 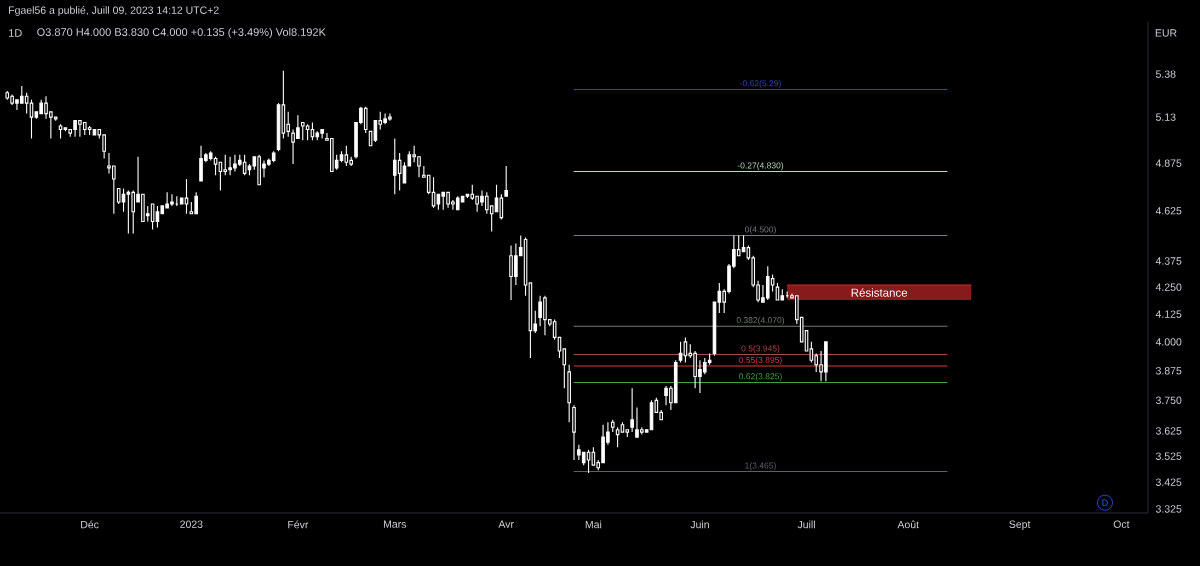 I want to click on series-label: Résistance, so click(x=879, y=292).